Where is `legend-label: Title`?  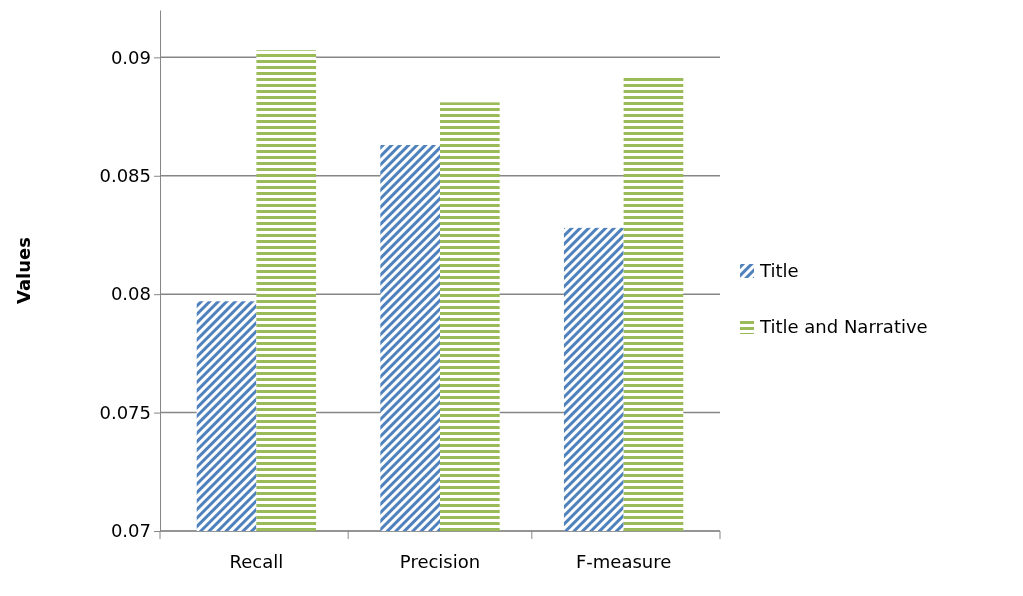 legend-label: Title is located at coordinates (779, 270).